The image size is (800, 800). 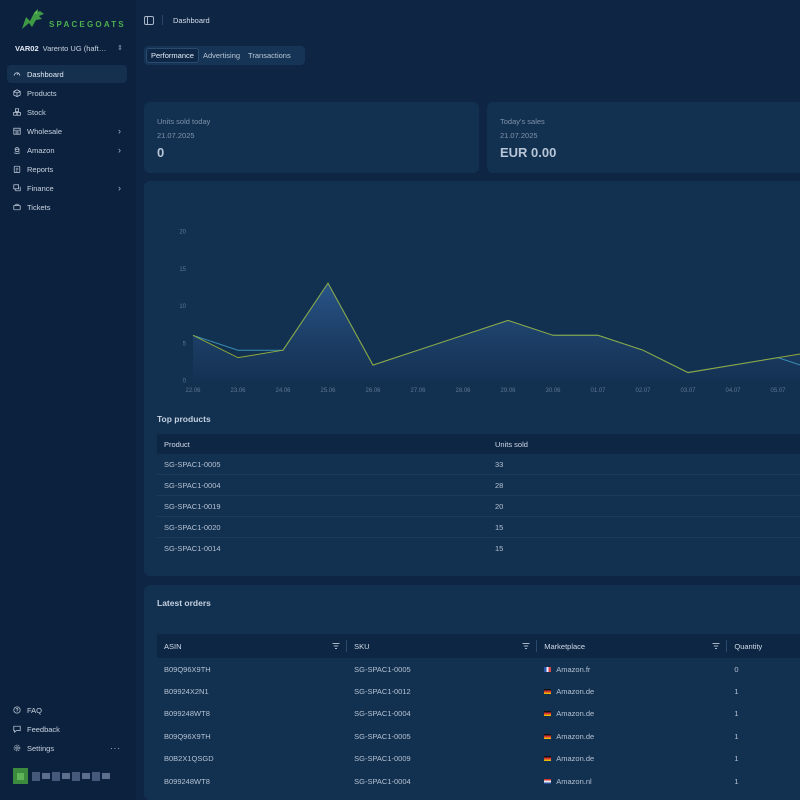 I want to click on sku-cell: SG-SPAC1-0009, so click(x=442, y=759).